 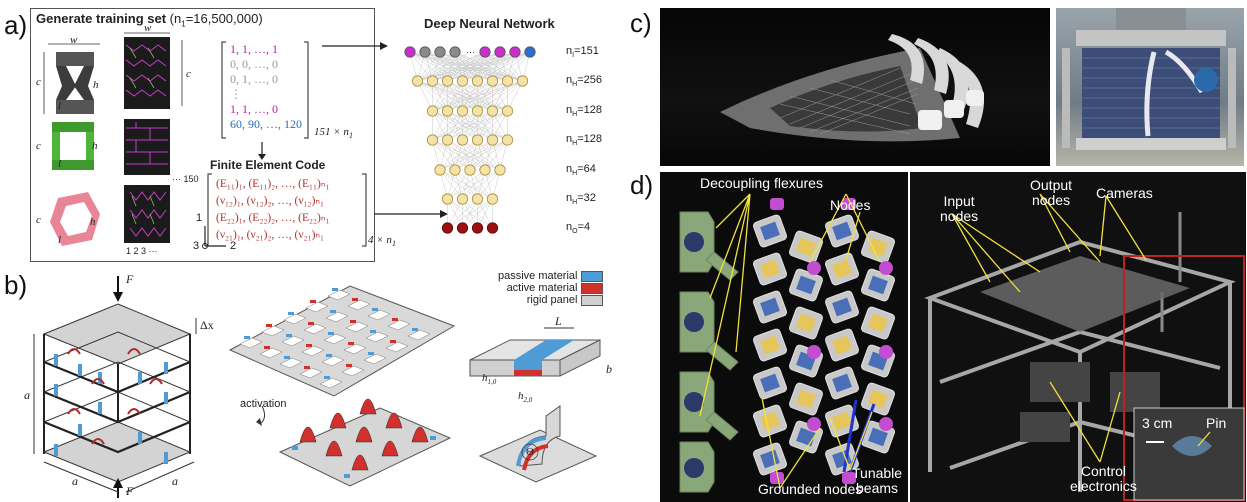 What do you see at coordinates (207, 325) in the screenshot?
I see `dx-label: Δx` at bounding box center [207, 325].